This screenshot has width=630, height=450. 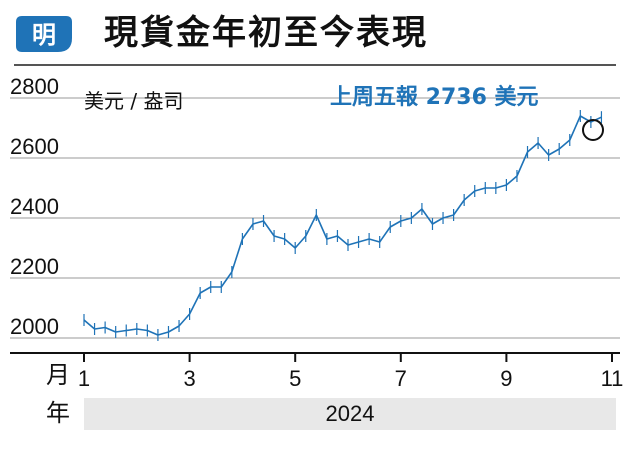 I want to click on x-tick-label: 7, so click(x=401, y=378).